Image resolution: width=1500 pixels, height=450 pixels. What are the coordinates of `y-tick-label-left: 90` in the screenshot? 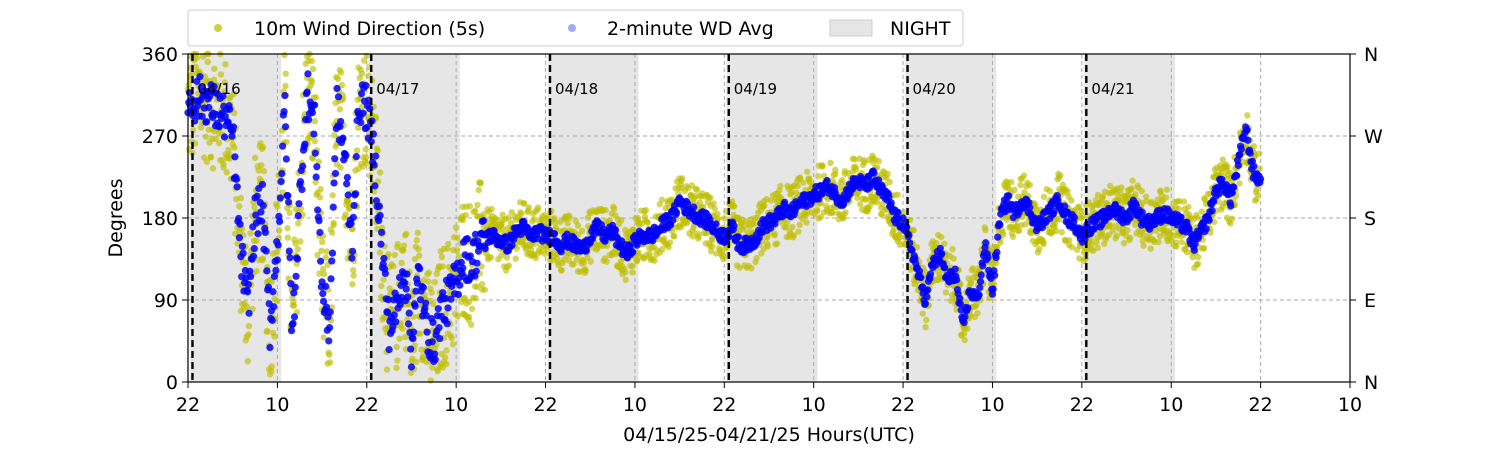 It's located at (166, 301).